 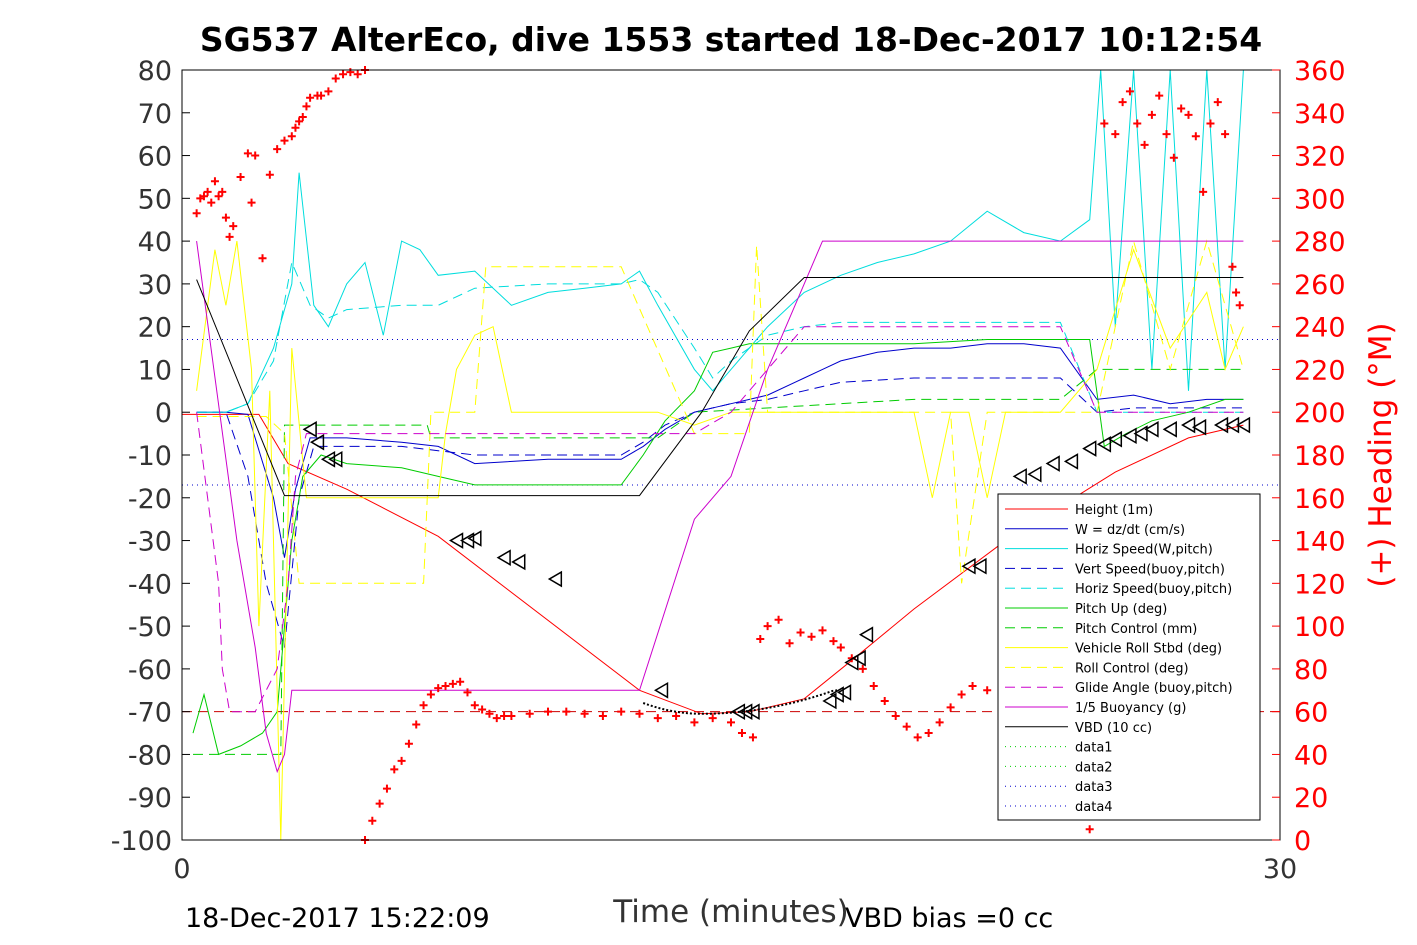 What do you see at coordinates (155, 285) in the screenshot?
I see `y-tick-label: 30` at bounding box center [155, 285].